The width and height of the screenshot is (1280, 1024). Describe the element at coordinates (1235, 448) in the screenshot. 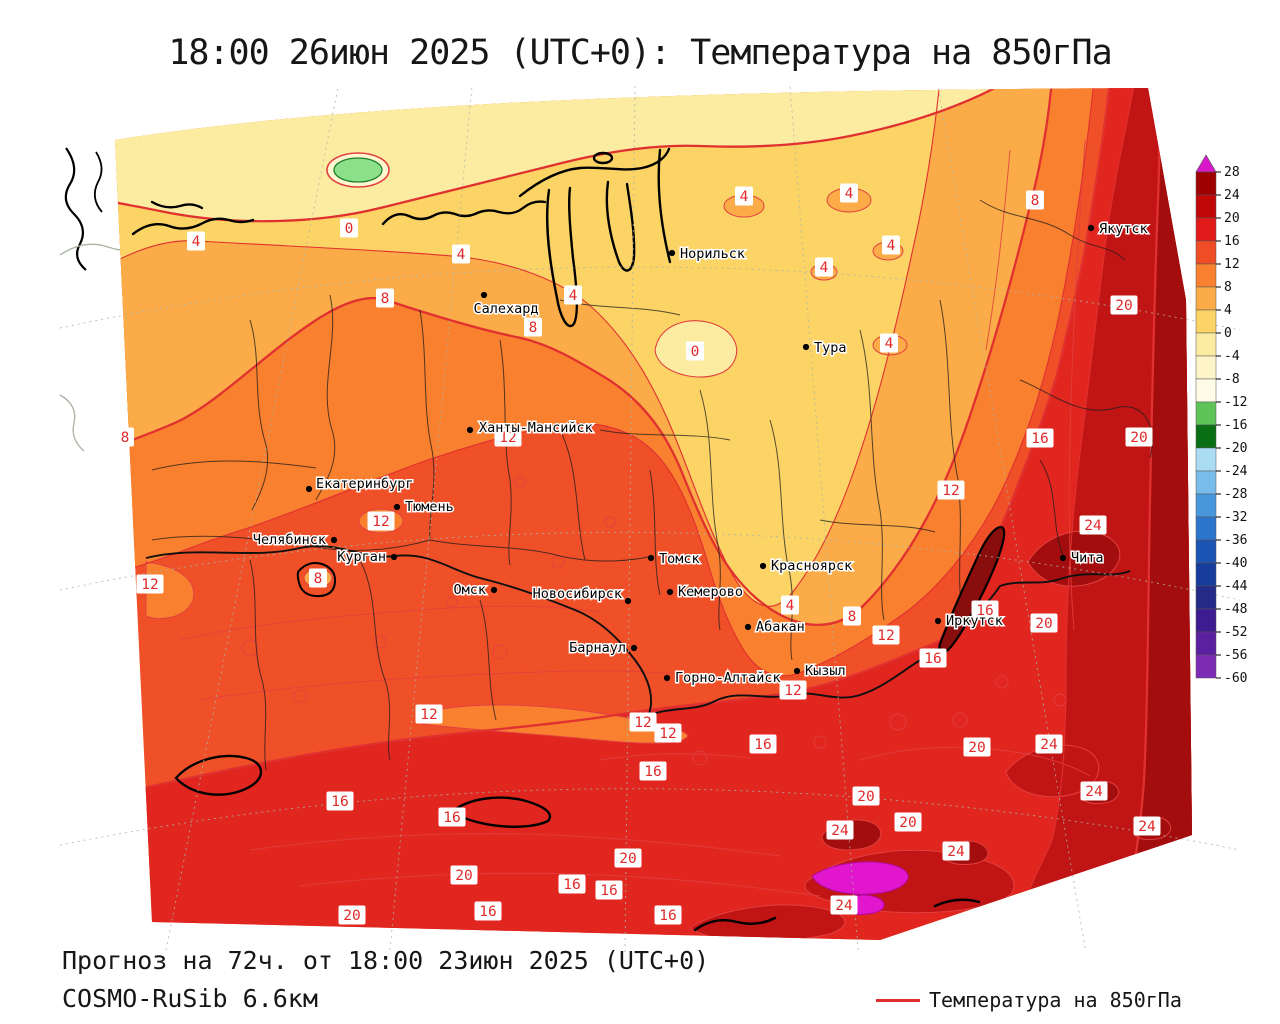

I see `colorbar-tick-label: -20` at that location.